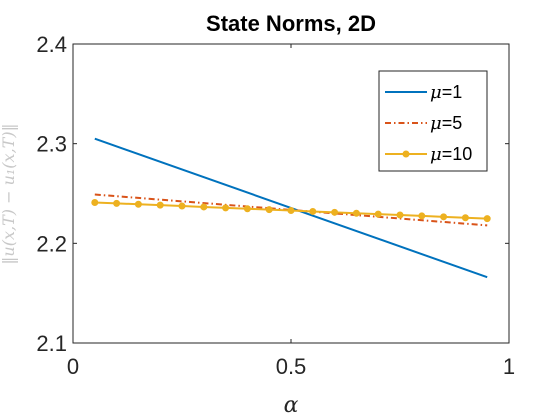 This screenshot has height=420, width=560. Describe the element at coordinates (9, 193) in the screenshot. I see `y-axis-label: ‖u(x,T) − u₁(x,T)‖` at that location.